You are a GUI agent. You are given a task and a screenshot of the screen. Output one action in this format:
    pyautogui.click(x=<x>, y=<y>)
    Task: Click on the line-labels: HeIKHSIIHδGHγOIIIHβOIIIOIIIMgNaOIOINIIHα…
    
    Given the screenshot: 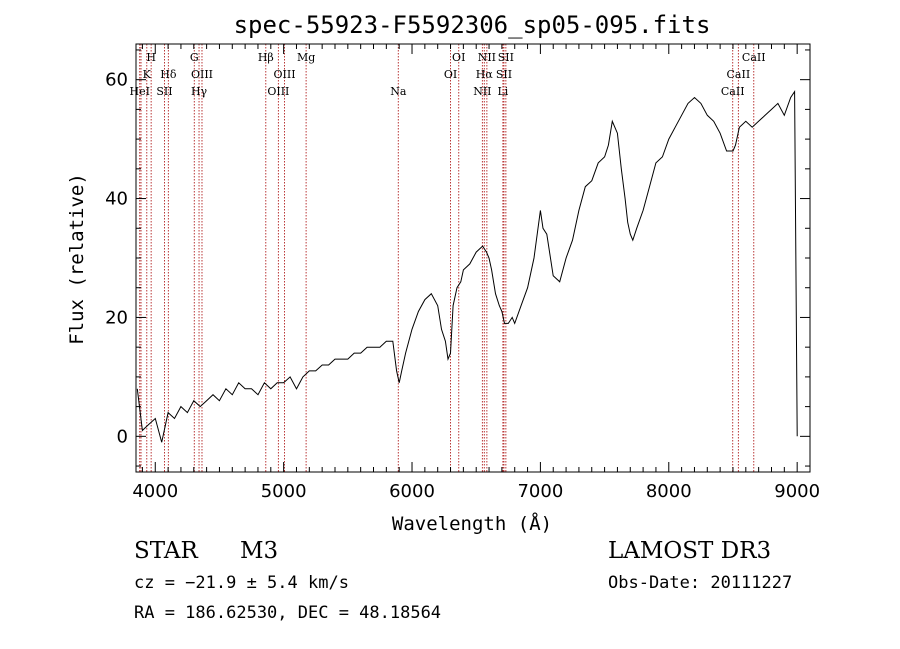 What is the action you would take?
    pyautogui.click(x=447, y=74)
    